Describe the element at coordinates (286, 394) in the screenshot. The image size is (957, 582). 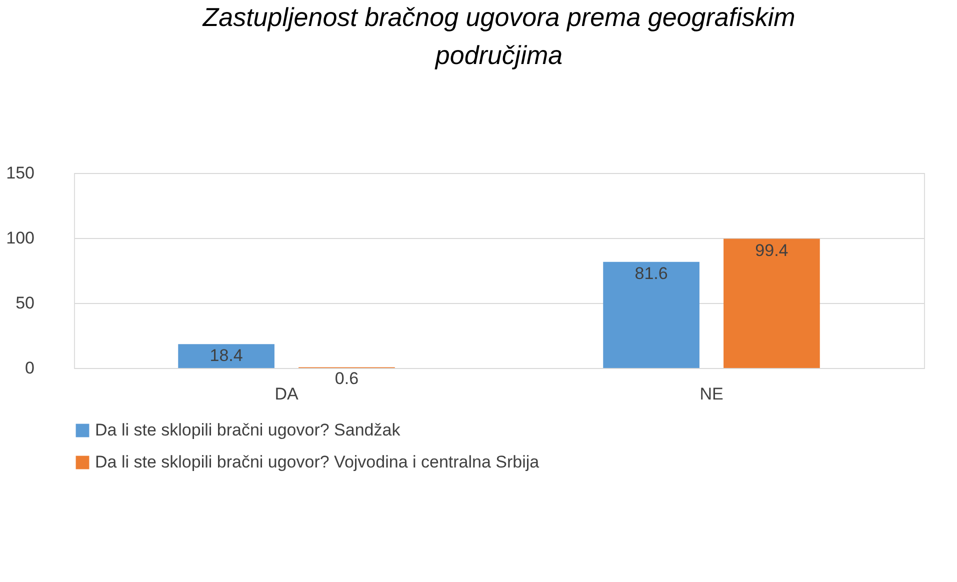
I see `x-tick-label: DA` at that location.